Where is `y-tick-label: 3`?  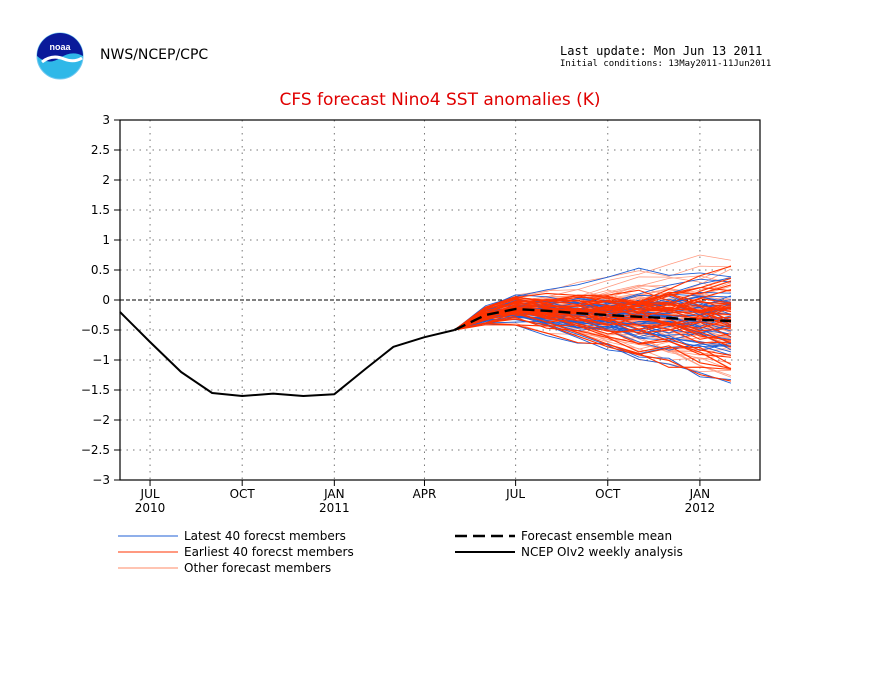
y-tick-label: 3 is located at coordinates (106, 120).